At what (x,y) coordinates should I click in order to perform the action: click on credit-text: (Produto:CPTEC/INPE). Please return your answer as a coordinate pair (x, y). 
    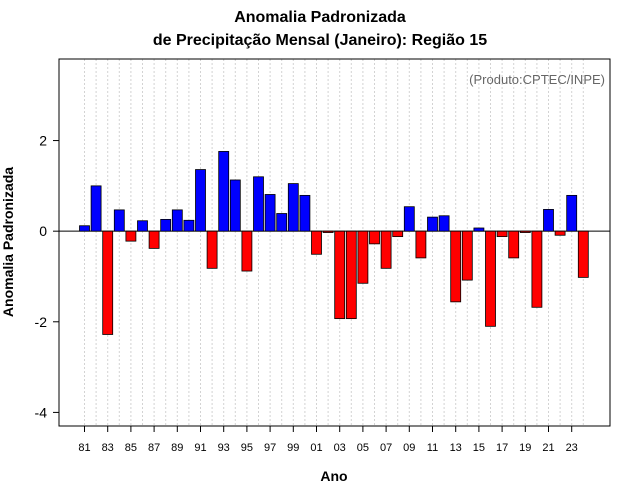
    Looking at the image, I should click on (537, 79).